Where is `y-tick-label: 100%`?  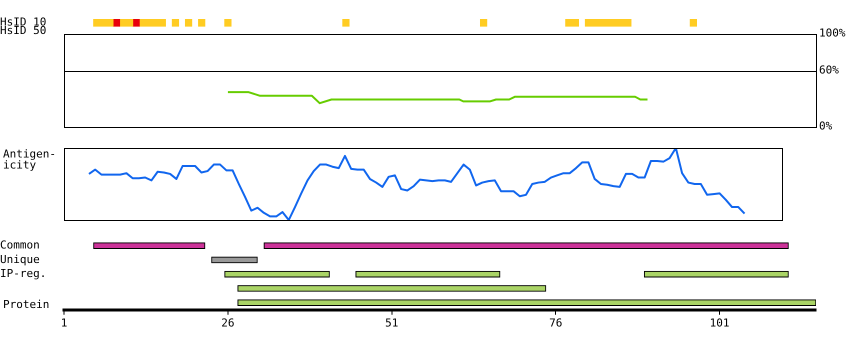 y-tick-label: 100% is located at coordinates (832, 33).